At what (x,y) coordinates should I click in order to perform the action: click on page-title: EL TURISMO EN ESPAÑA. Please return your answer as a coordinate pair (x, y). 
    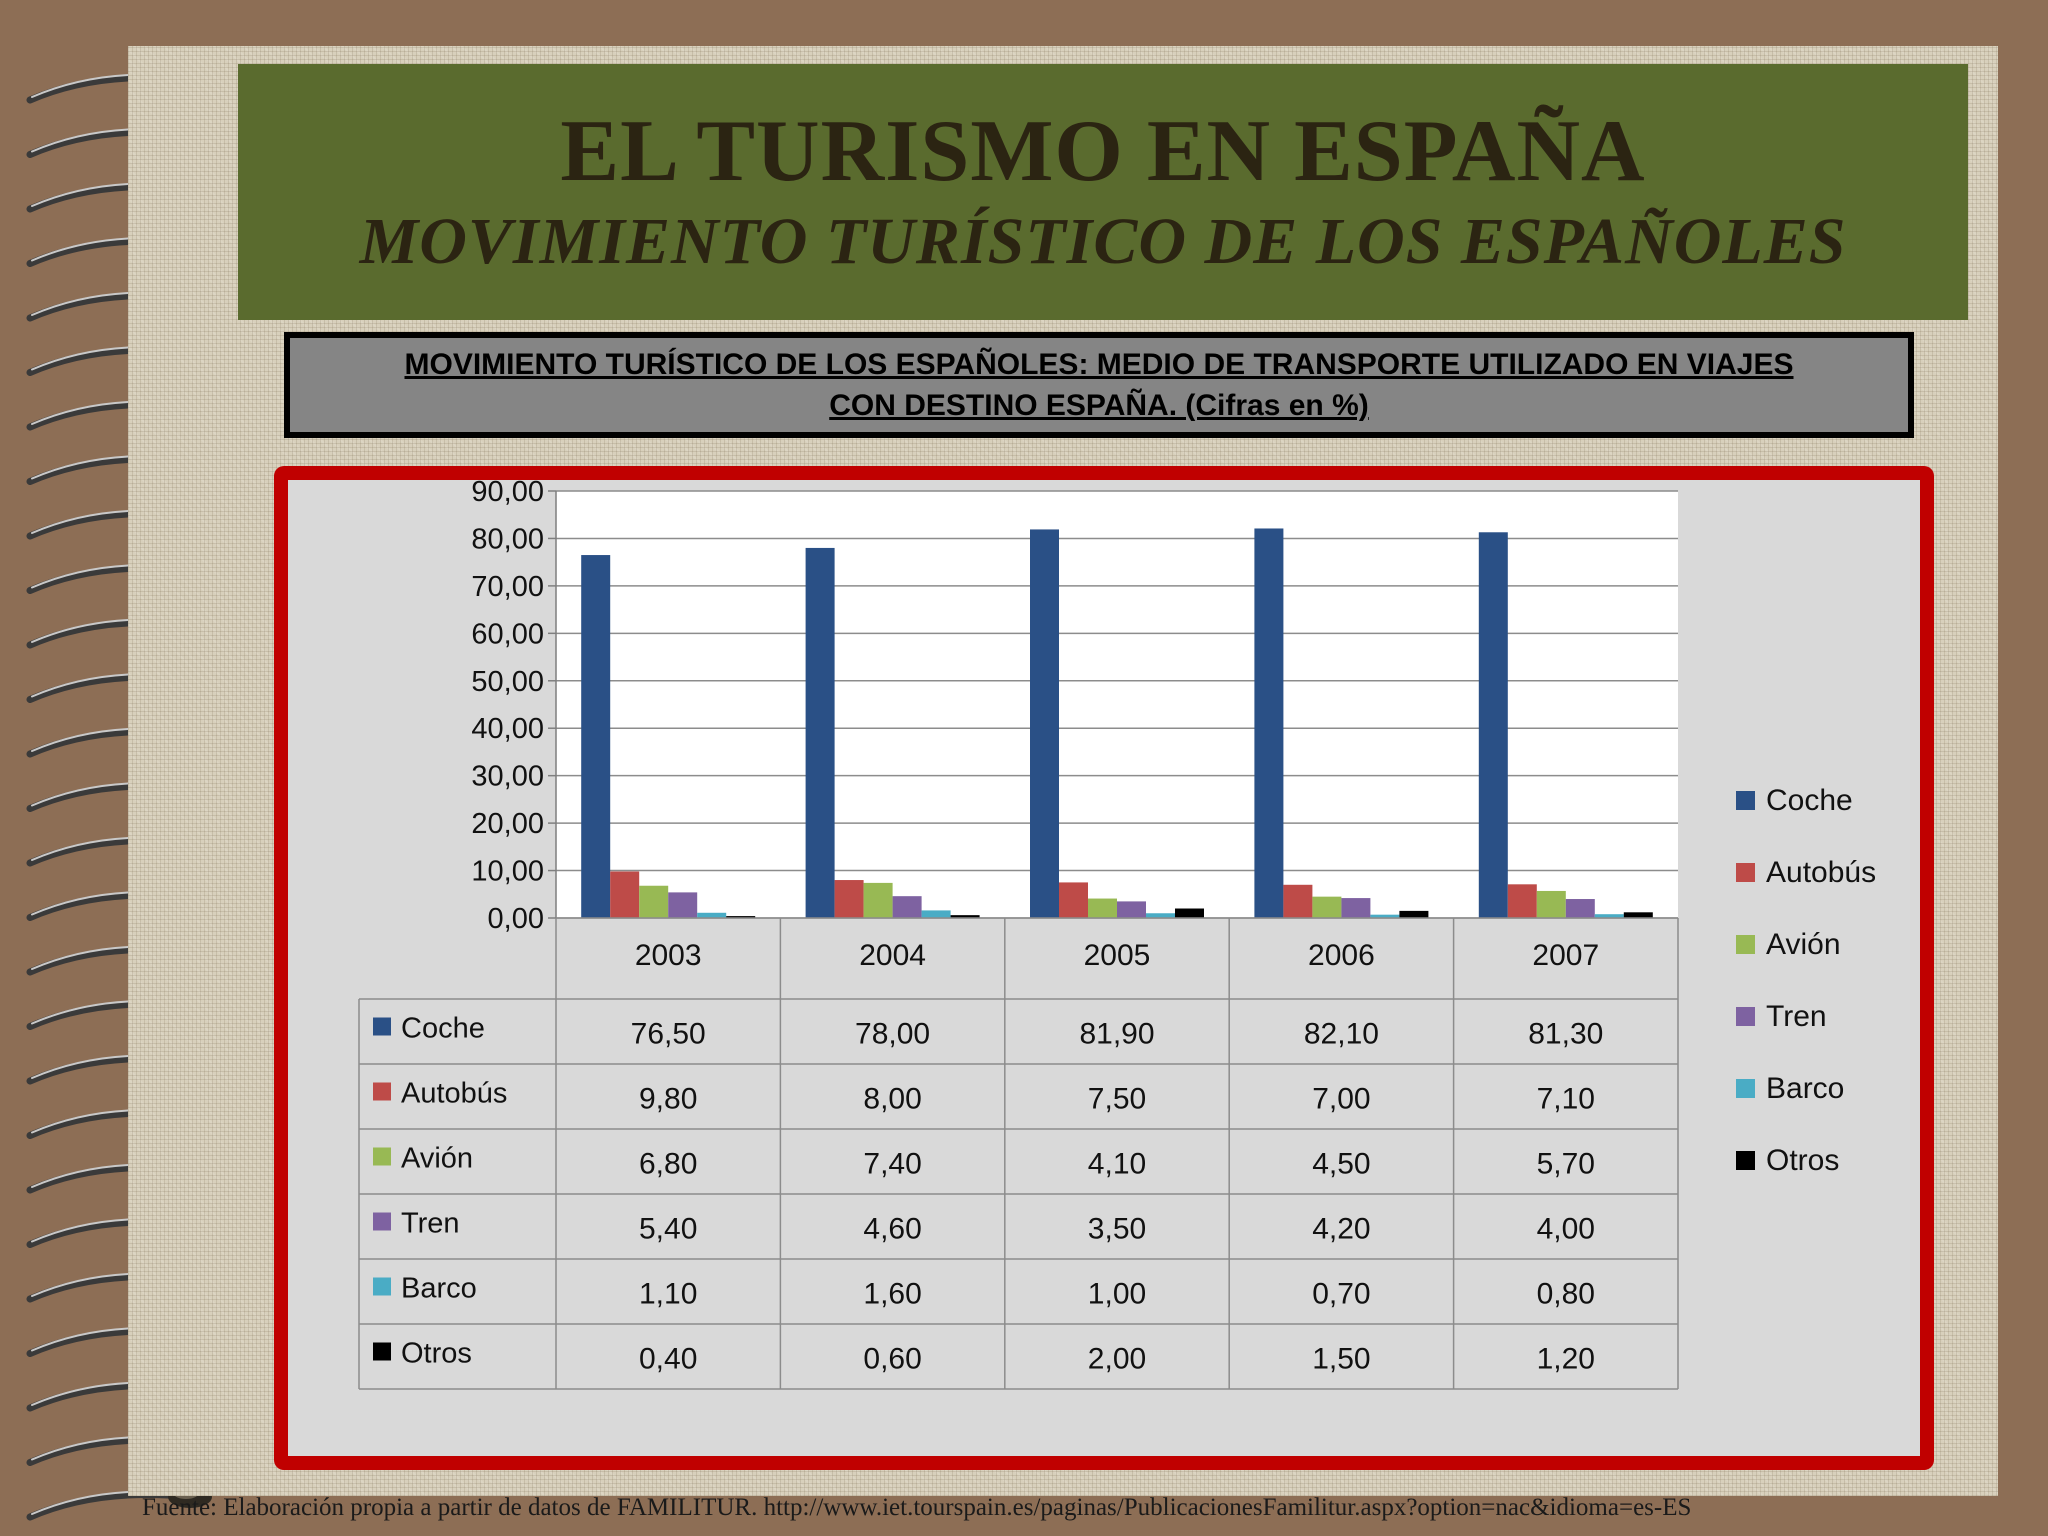
    Looking at the image, I should click on (1103, 151).